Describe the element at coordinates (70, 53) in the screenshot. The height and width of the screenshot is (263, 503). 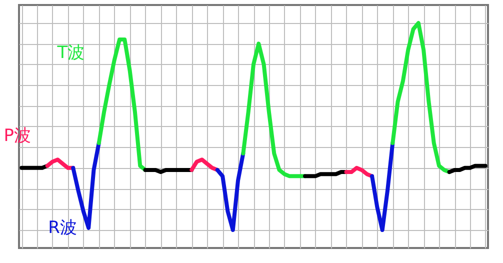
I see `series-label: T波` at that location.